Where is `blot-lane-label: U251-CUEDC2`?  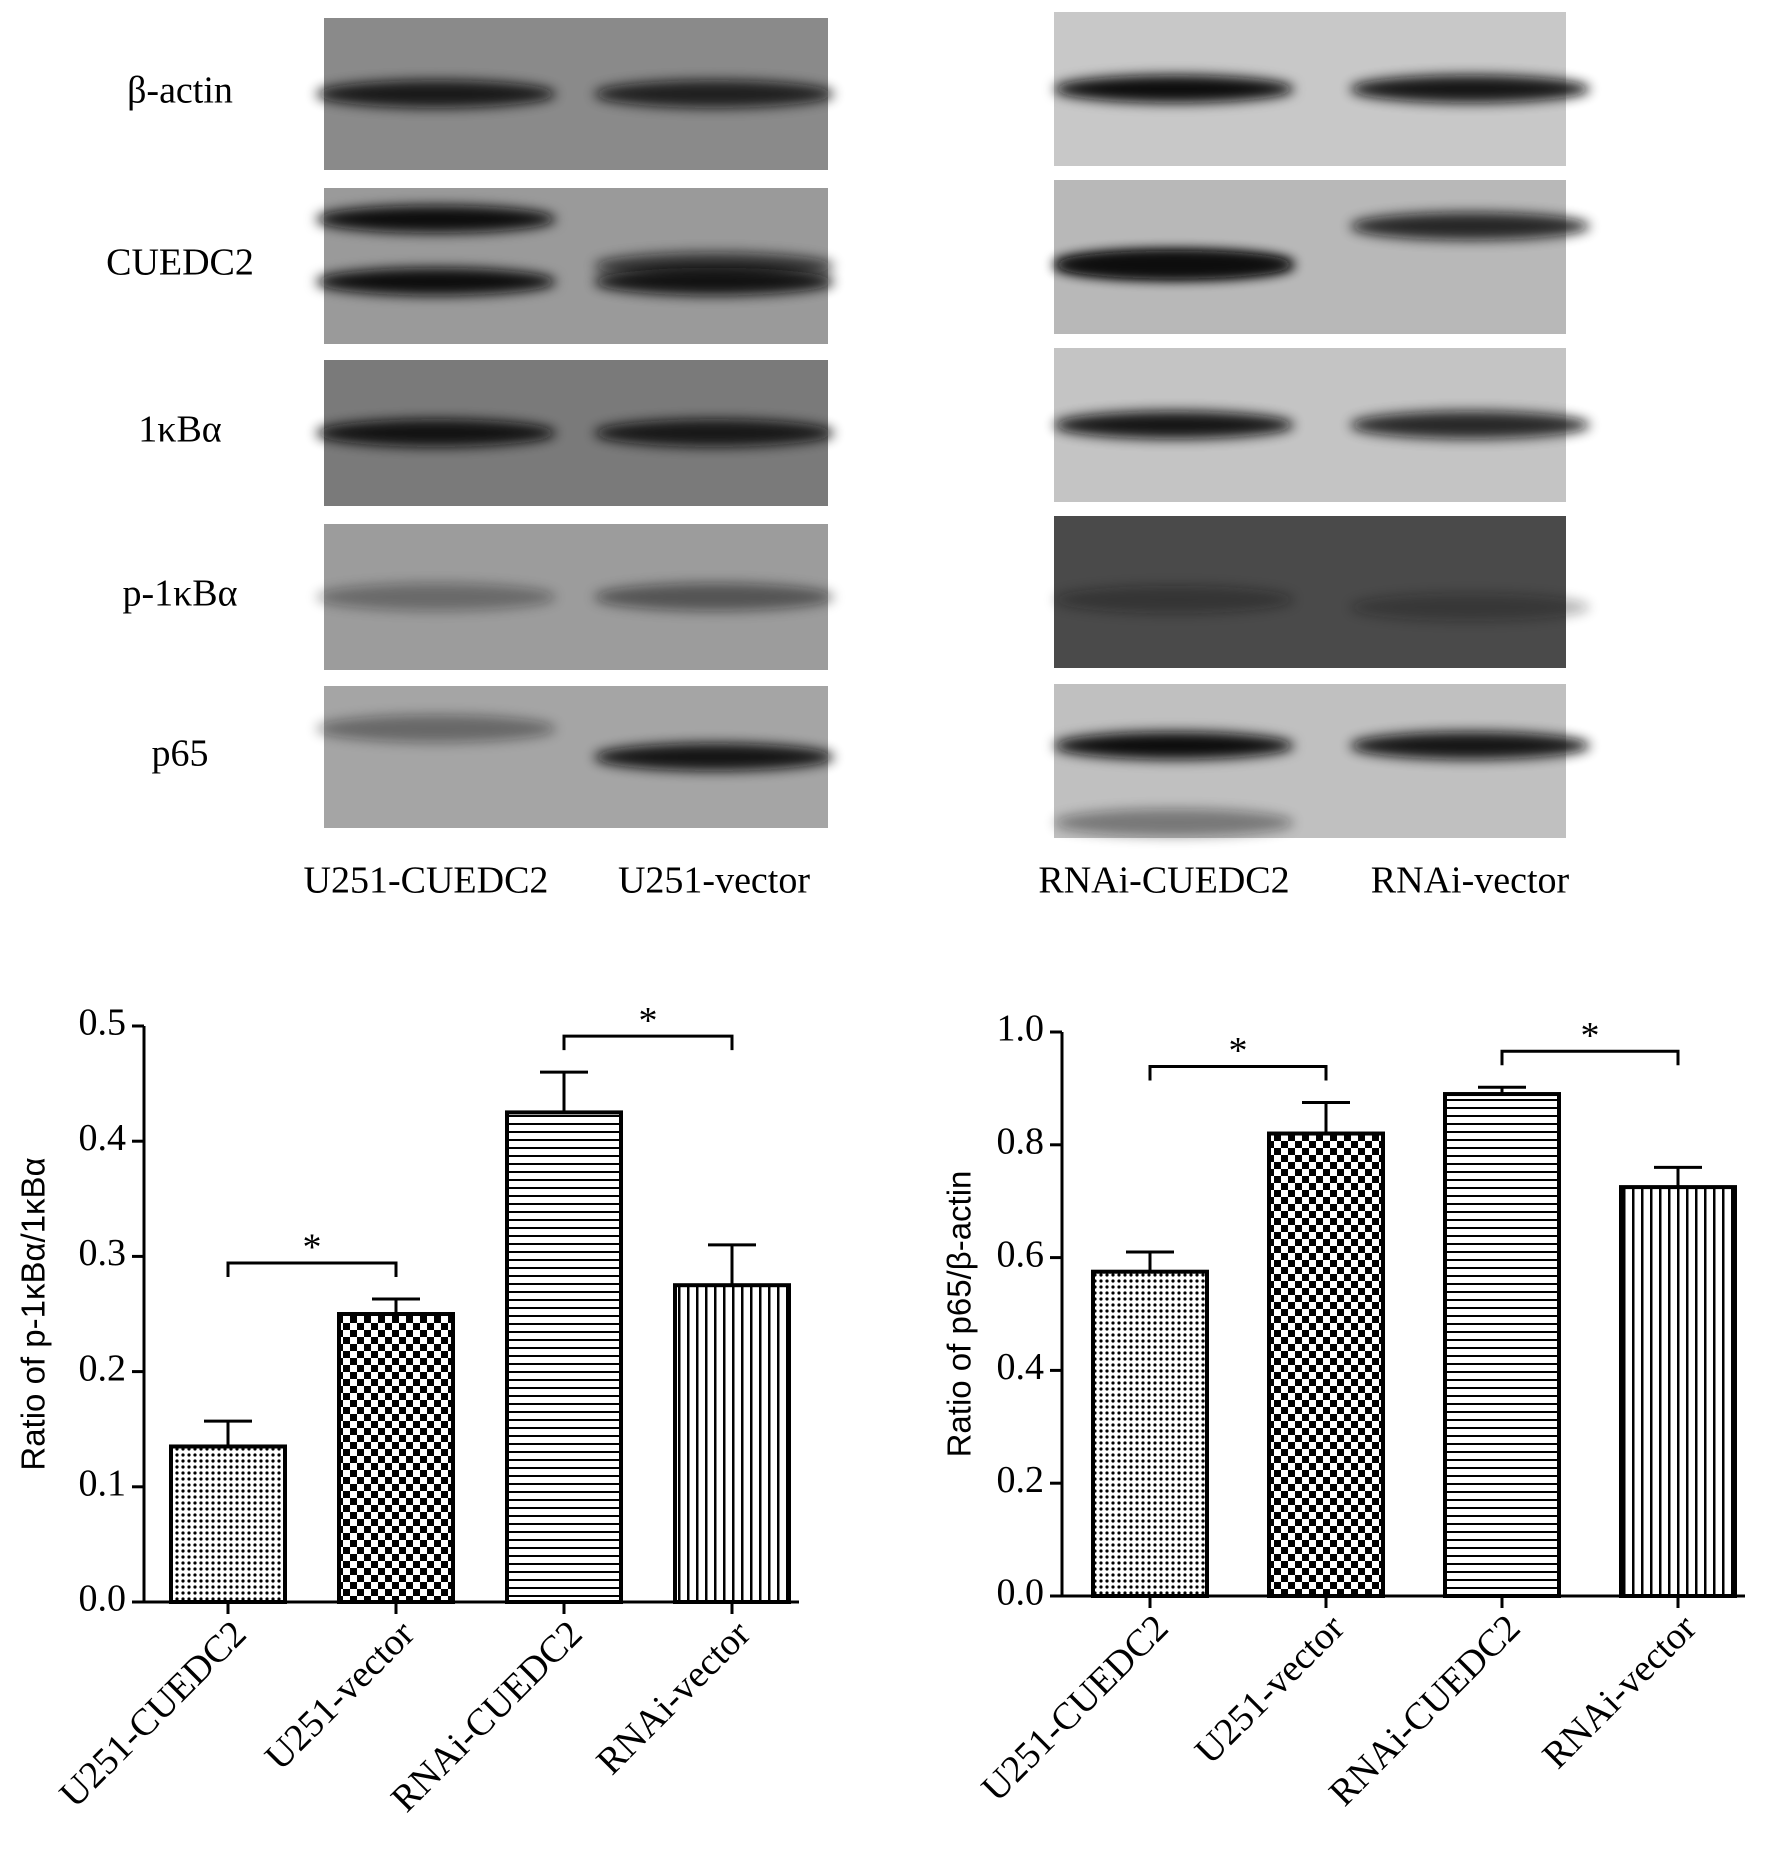
blot-lane-label: U251-CUEDC2 is located at coordinates (426, 881).